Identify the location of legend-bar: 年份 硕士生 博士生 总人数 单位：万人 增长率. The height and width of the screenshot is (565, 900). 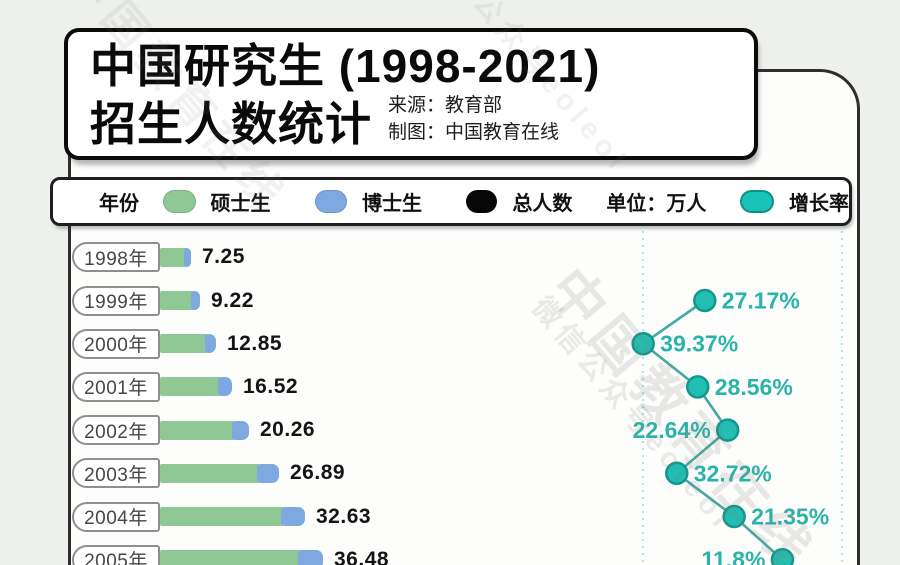
(451, 201).